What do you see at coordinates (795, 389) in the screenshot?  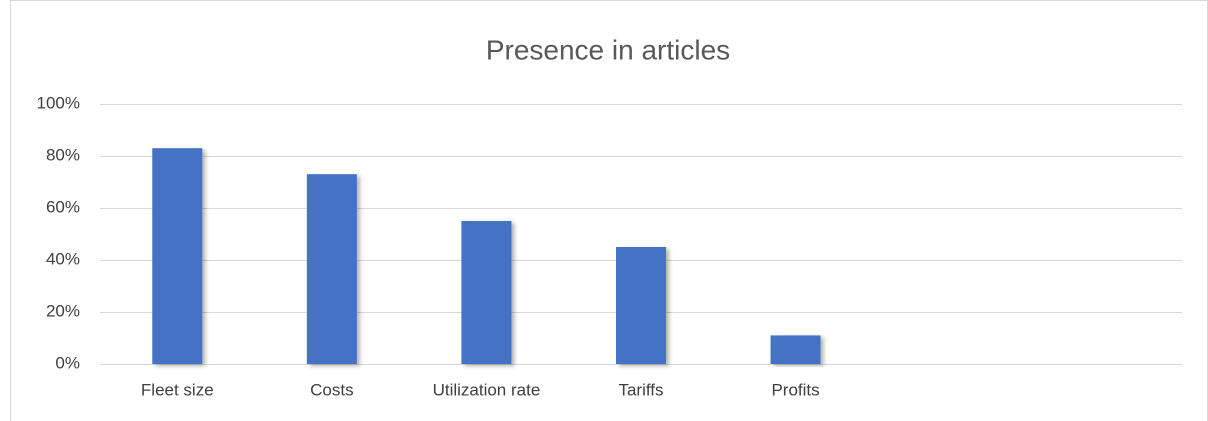 I see `x-tick-label: Profits` at bounding box center [795, 389].